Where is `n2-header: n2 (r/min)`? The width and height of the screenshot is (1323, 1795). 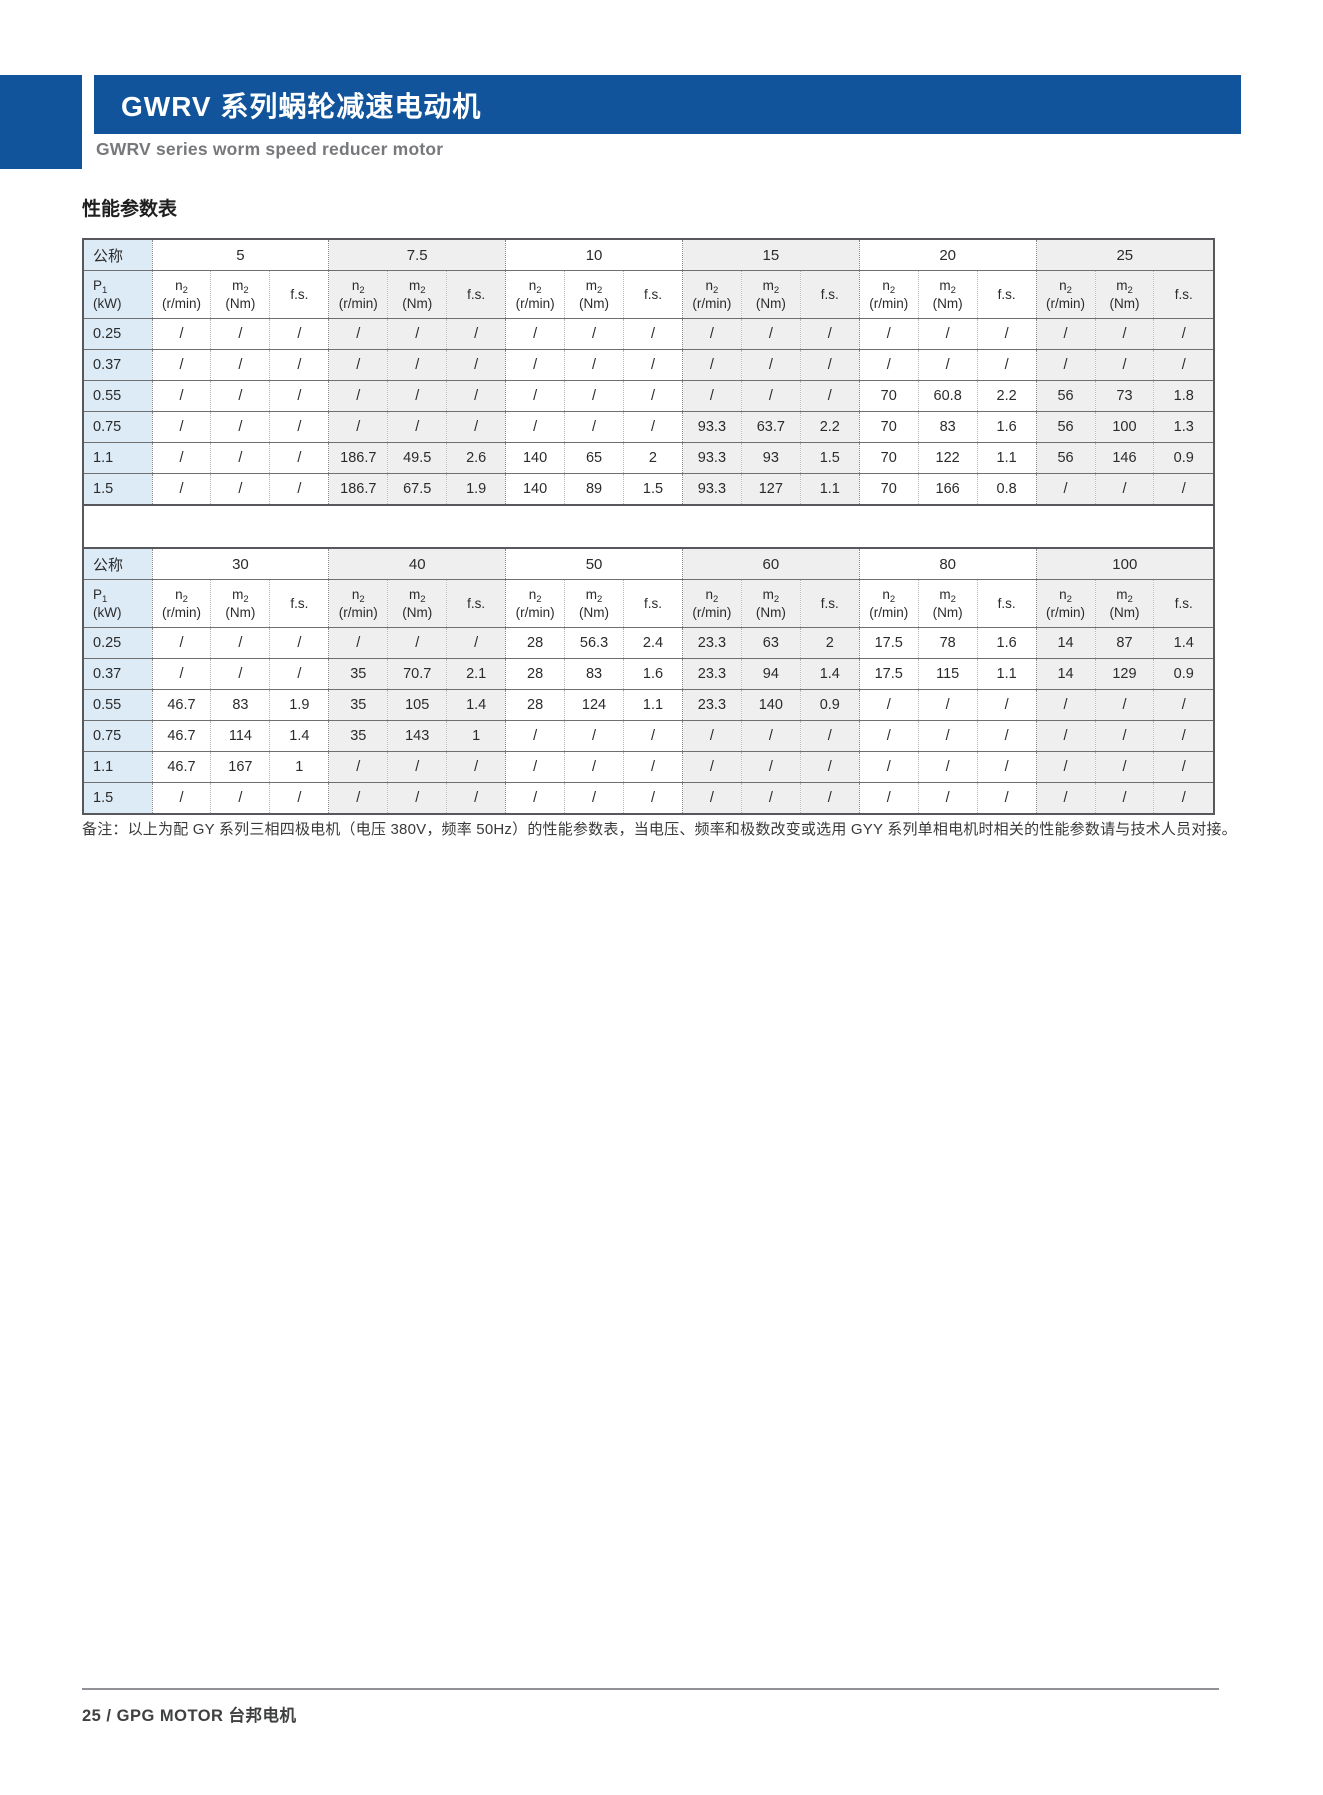 n2-header: n2 (r/min) is located at coordinates (888, 294).